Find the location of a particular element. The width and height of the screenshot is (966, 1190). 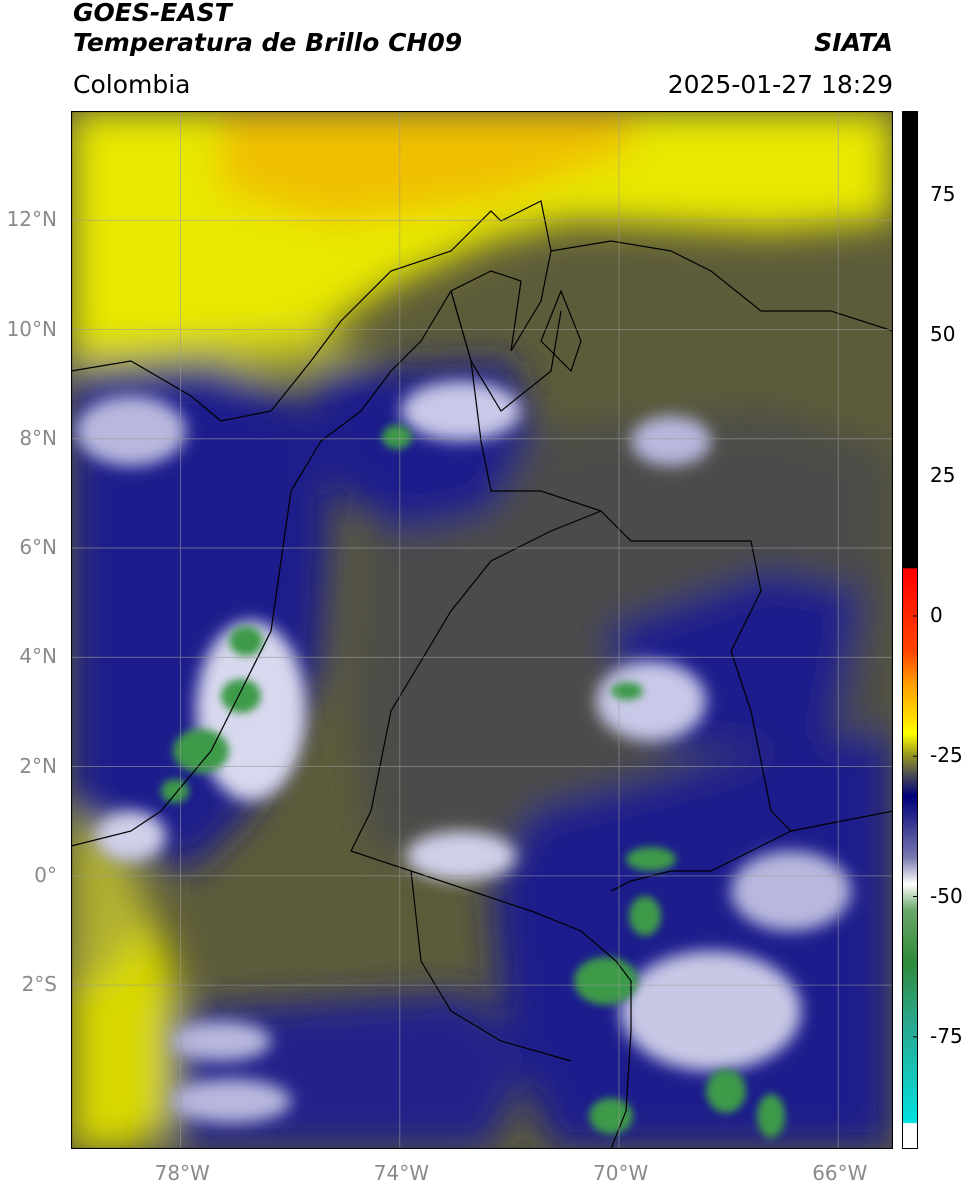

lon-tick-label: 78°W is located at coordinates (182, 1173).